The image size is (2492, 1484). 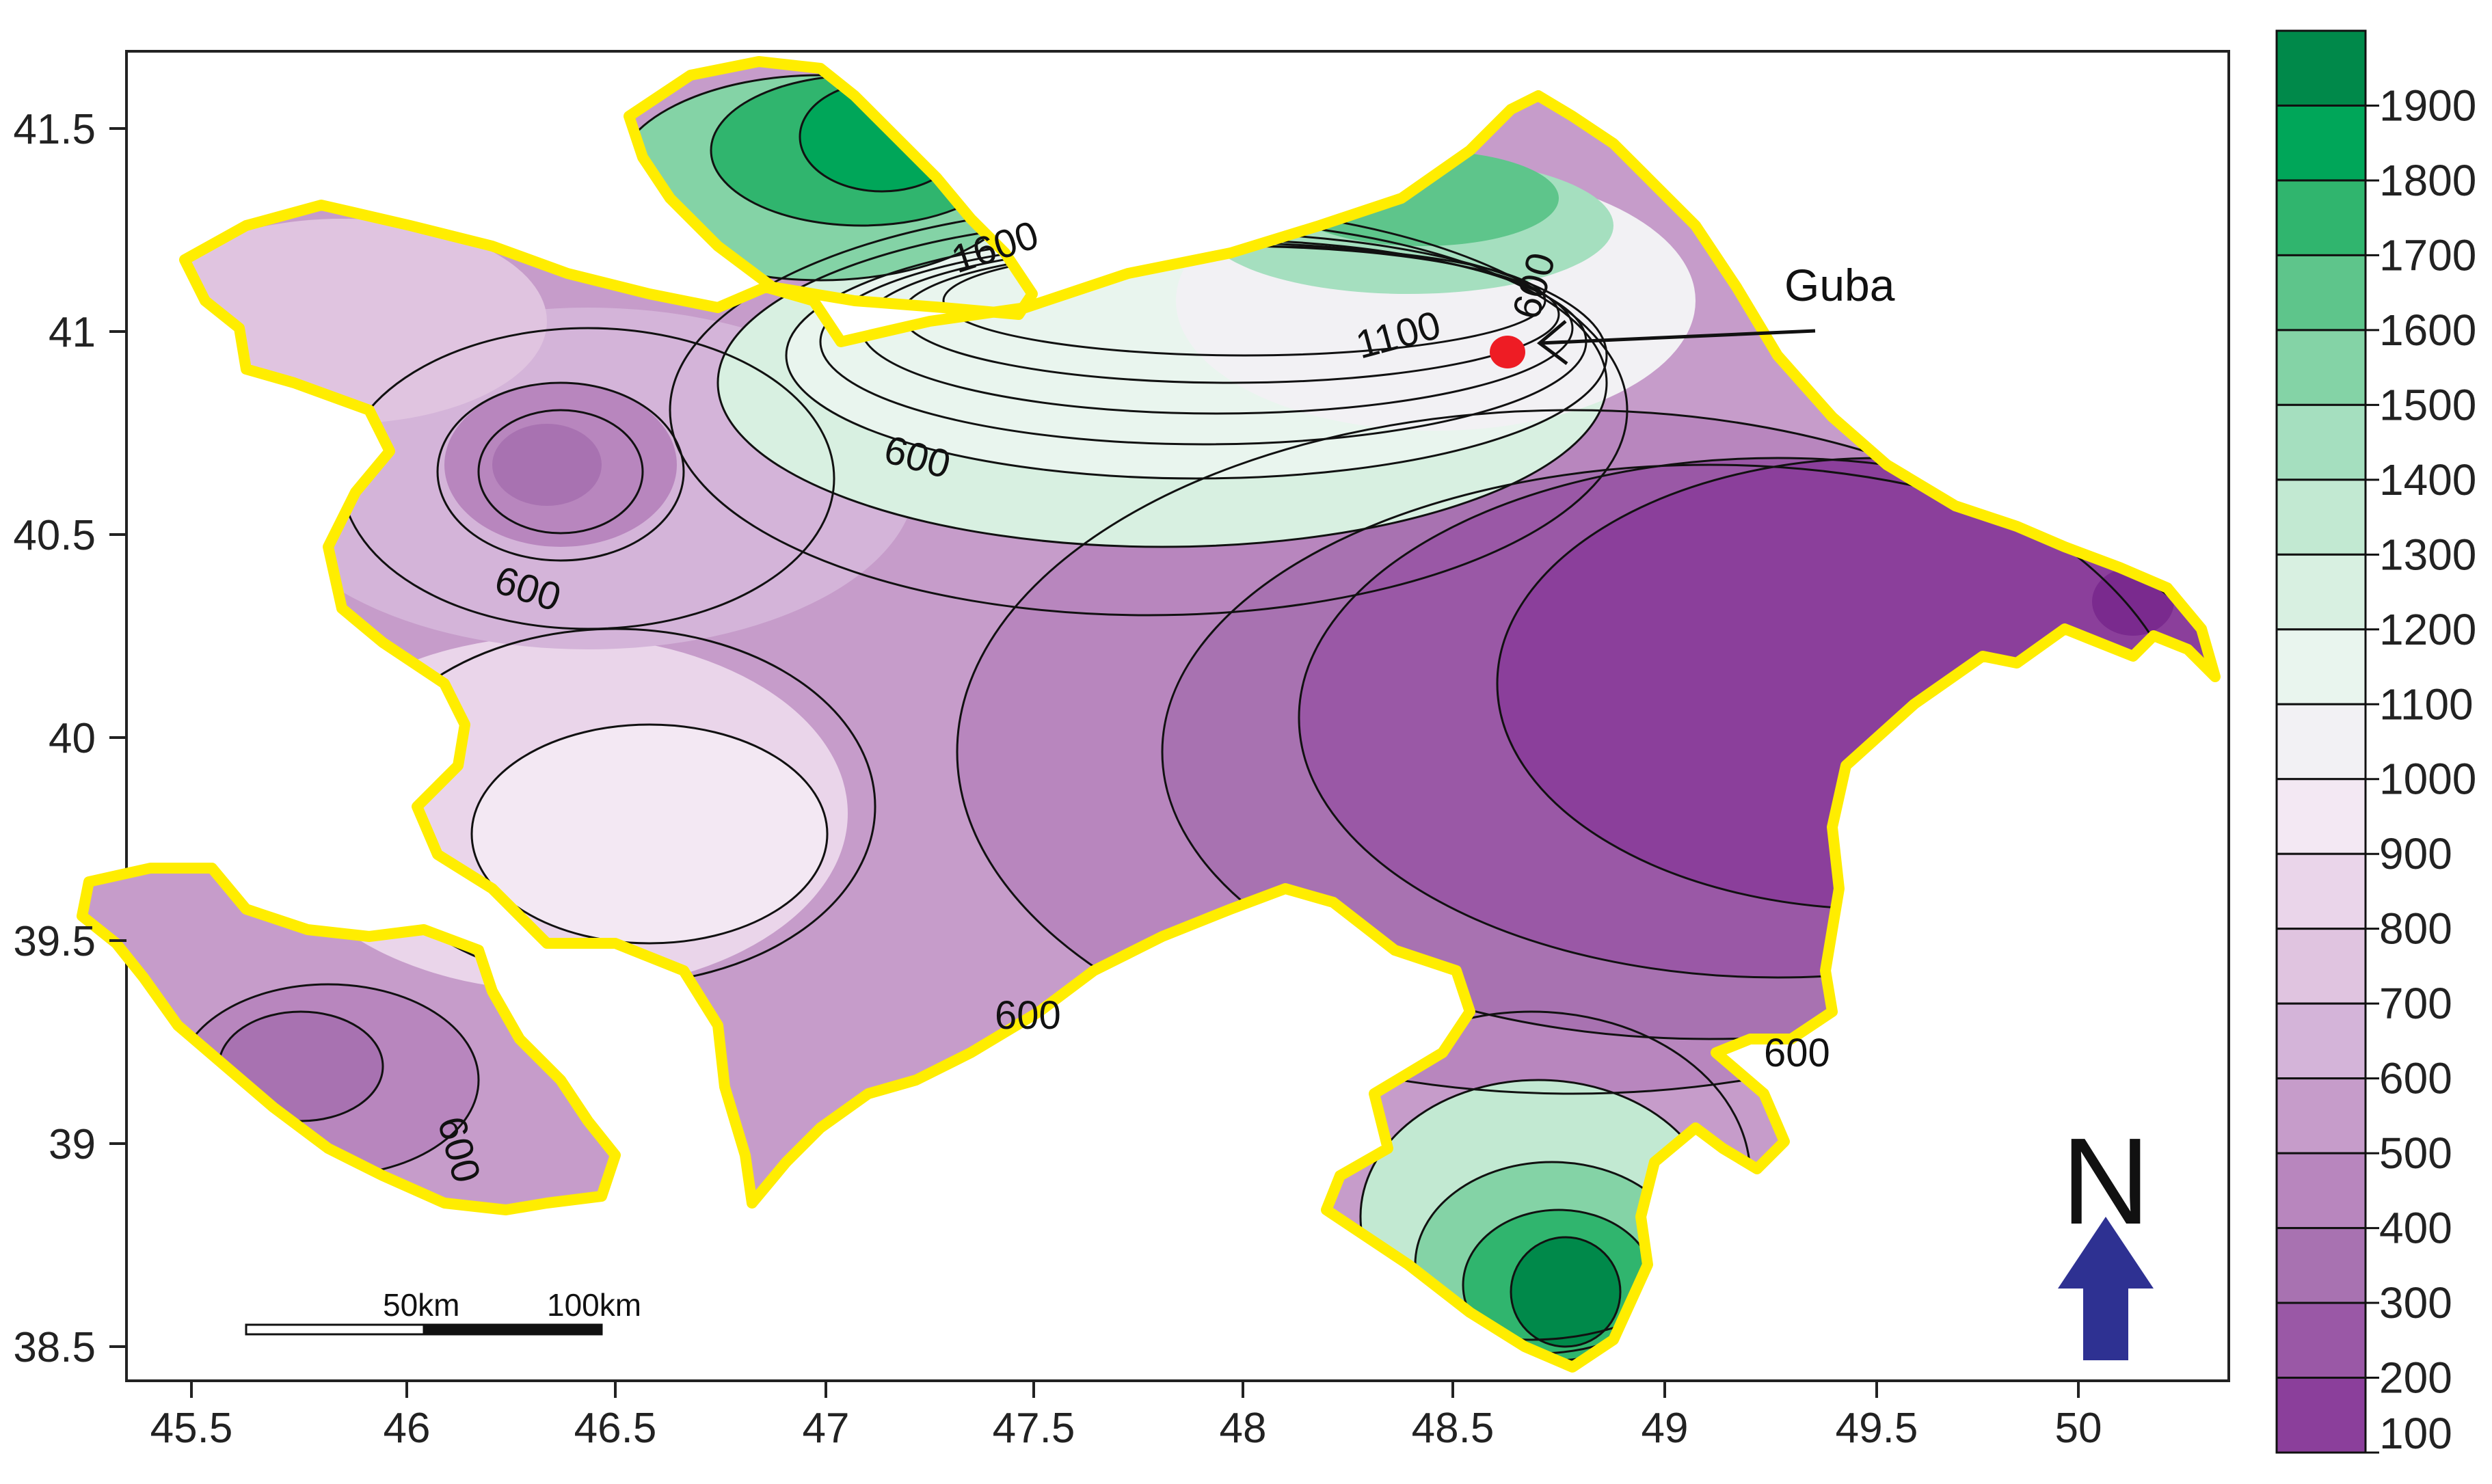 What do you see at coordinates (1877, 1429) in the screenshot?
I see `x-tick-label: 49.5` at bounding box center [1877, 1429].